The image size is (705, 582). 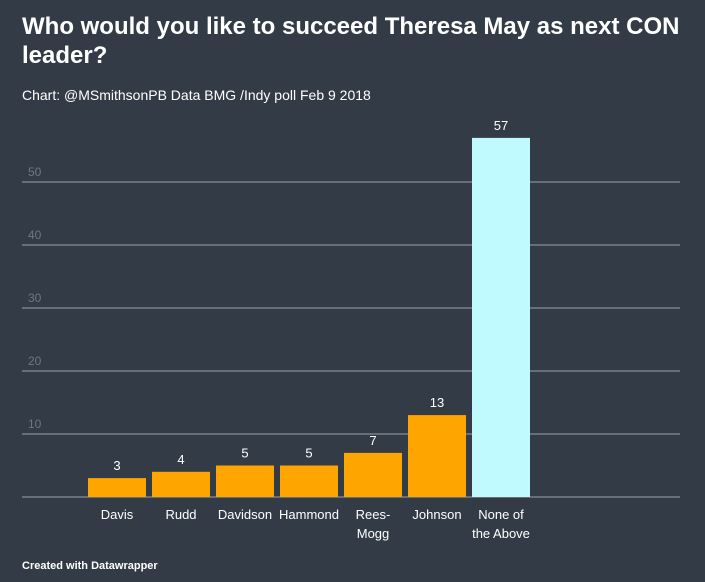 What do you see at coordinates (245, 514) in the screenshot?
I see `category-label: Davidson` at bounding box center [245, 514].